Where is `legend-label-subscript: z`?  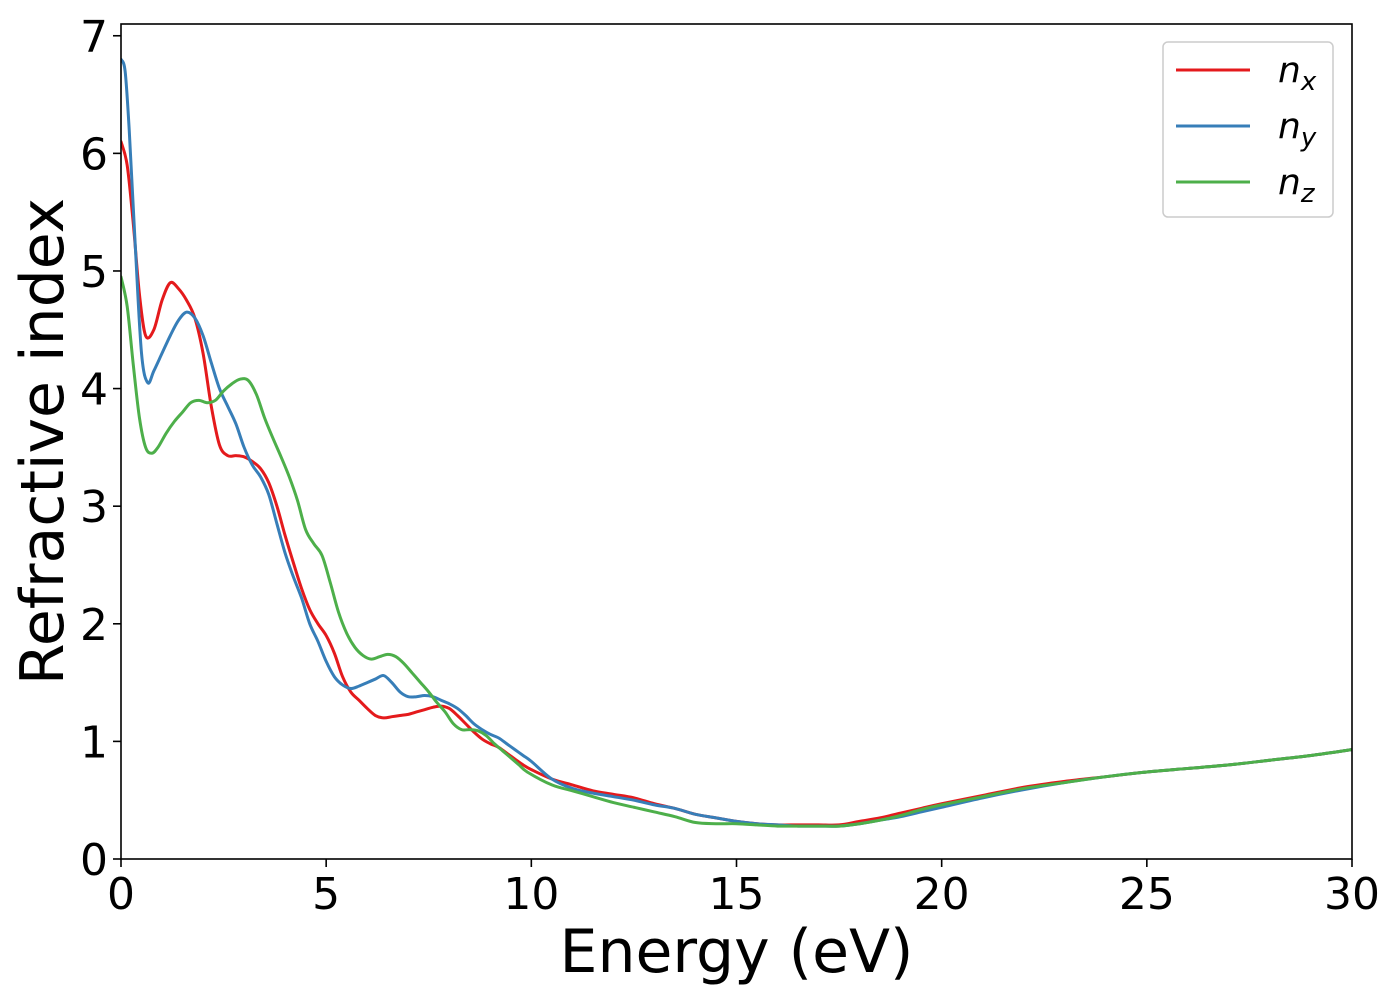
legend-label-subscript: z is located at coordinates (1308, 194).